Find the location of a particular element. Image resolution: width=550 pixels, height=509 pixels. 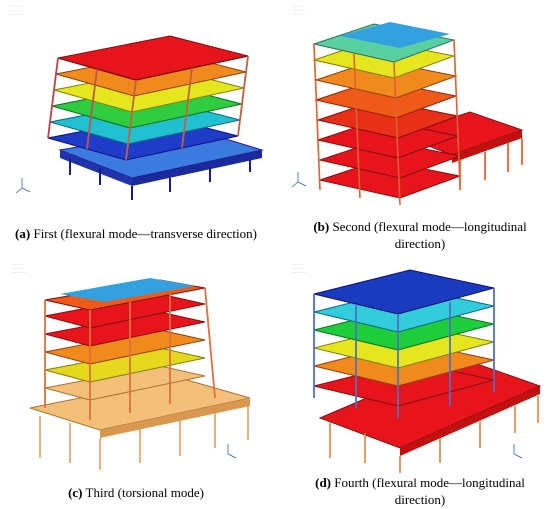

caption-a-letter: (a) is located at coordinates (23, 233).